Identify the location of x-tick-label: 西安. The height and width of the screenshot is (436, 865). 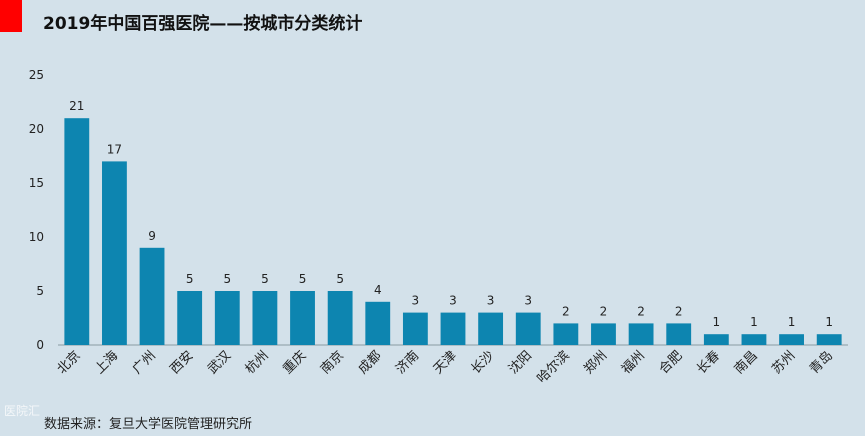
(181, 362).